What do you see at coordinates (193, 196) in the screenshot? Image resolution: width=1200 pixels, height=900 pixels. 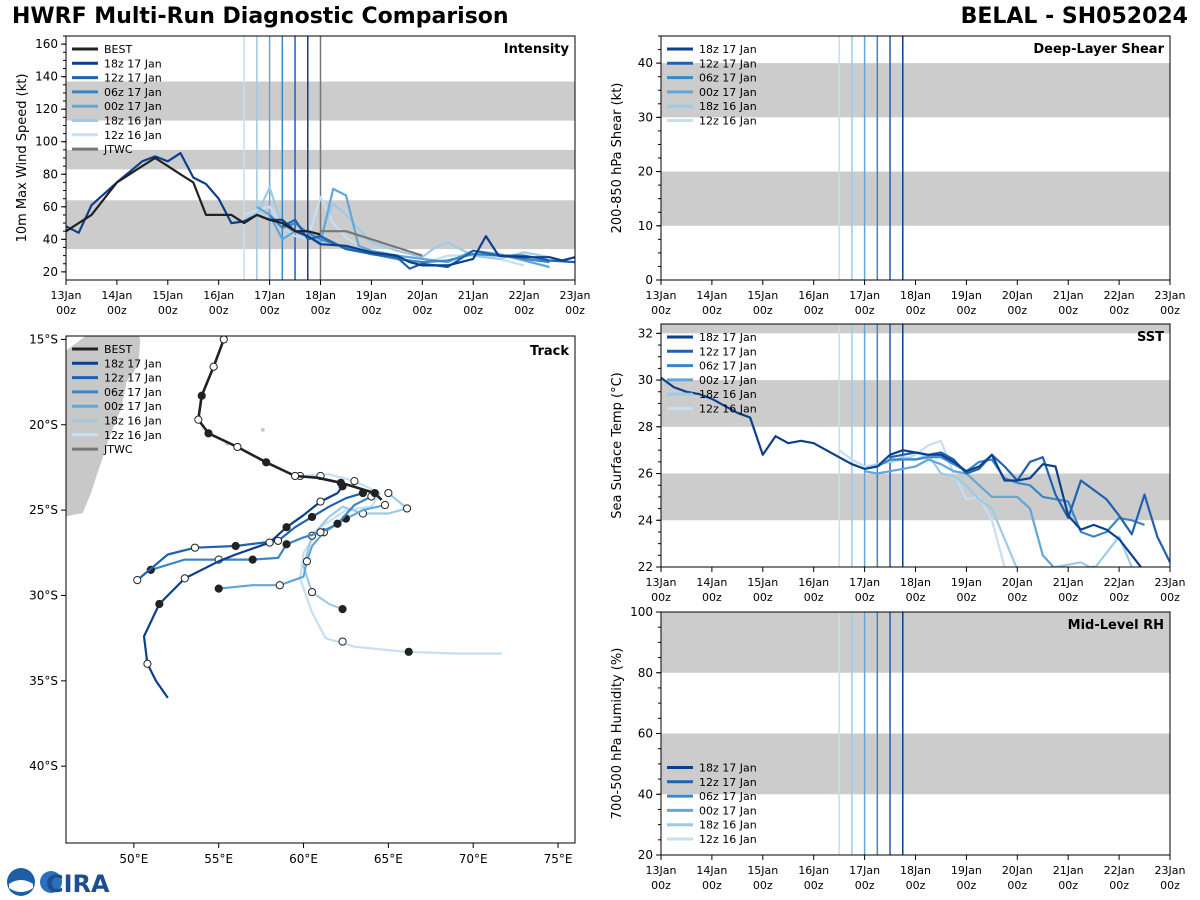 I see `intensity-series-best` at bounding box center [193, 196].